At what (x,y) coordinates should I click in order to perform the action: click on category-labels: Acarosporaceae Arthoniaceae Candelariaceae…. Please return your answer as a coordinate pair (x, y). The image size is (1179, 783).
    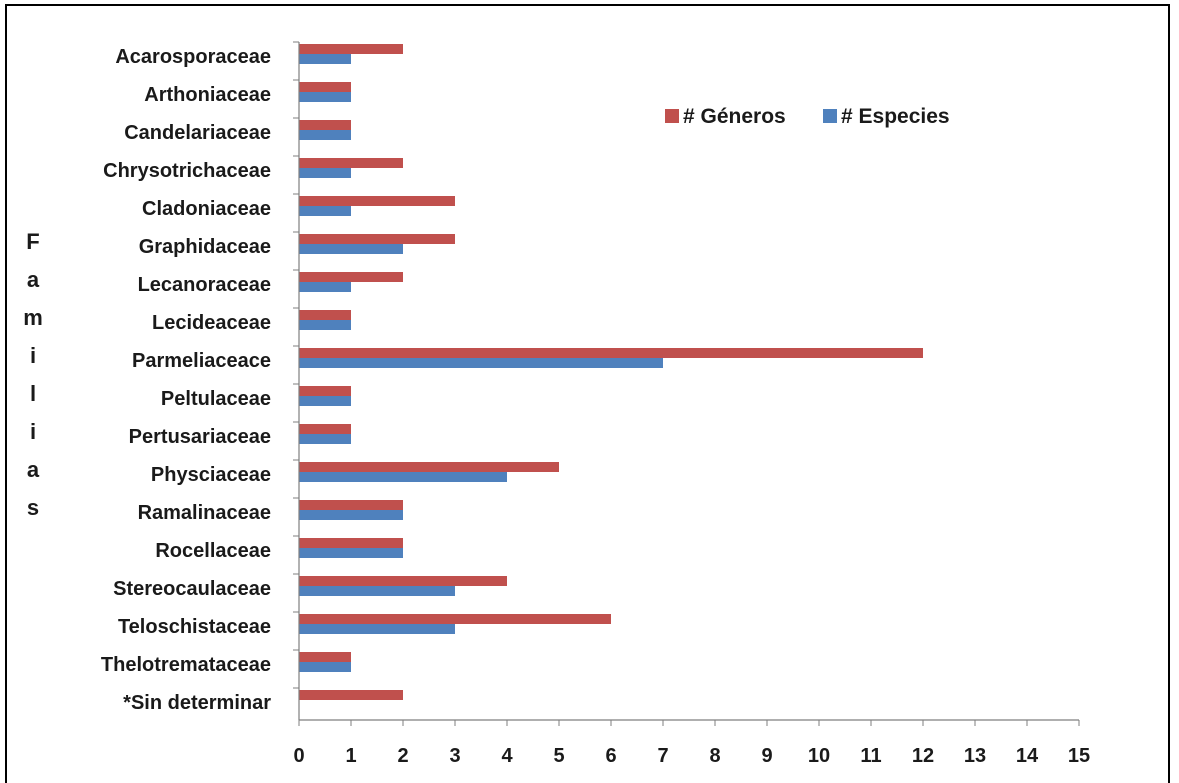
    Looking at the image, I should click on (186, 380).